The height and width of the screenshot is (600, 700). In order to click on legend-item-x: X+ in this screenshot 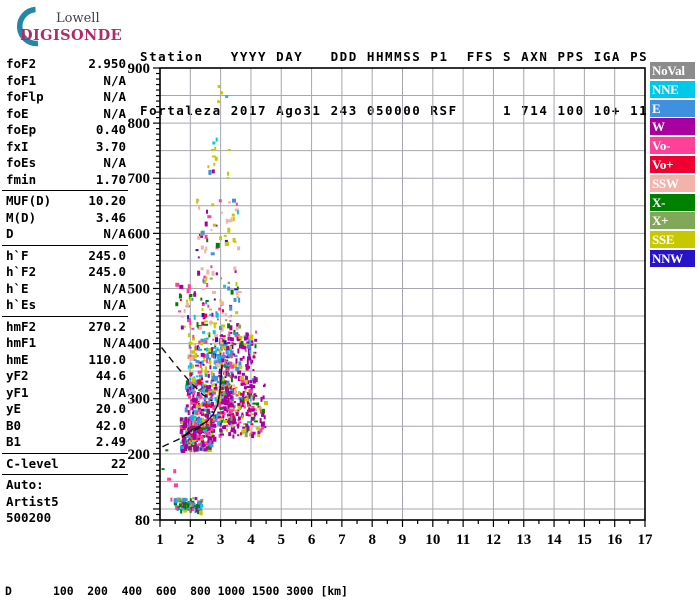, I will do `click(672, 221)`.